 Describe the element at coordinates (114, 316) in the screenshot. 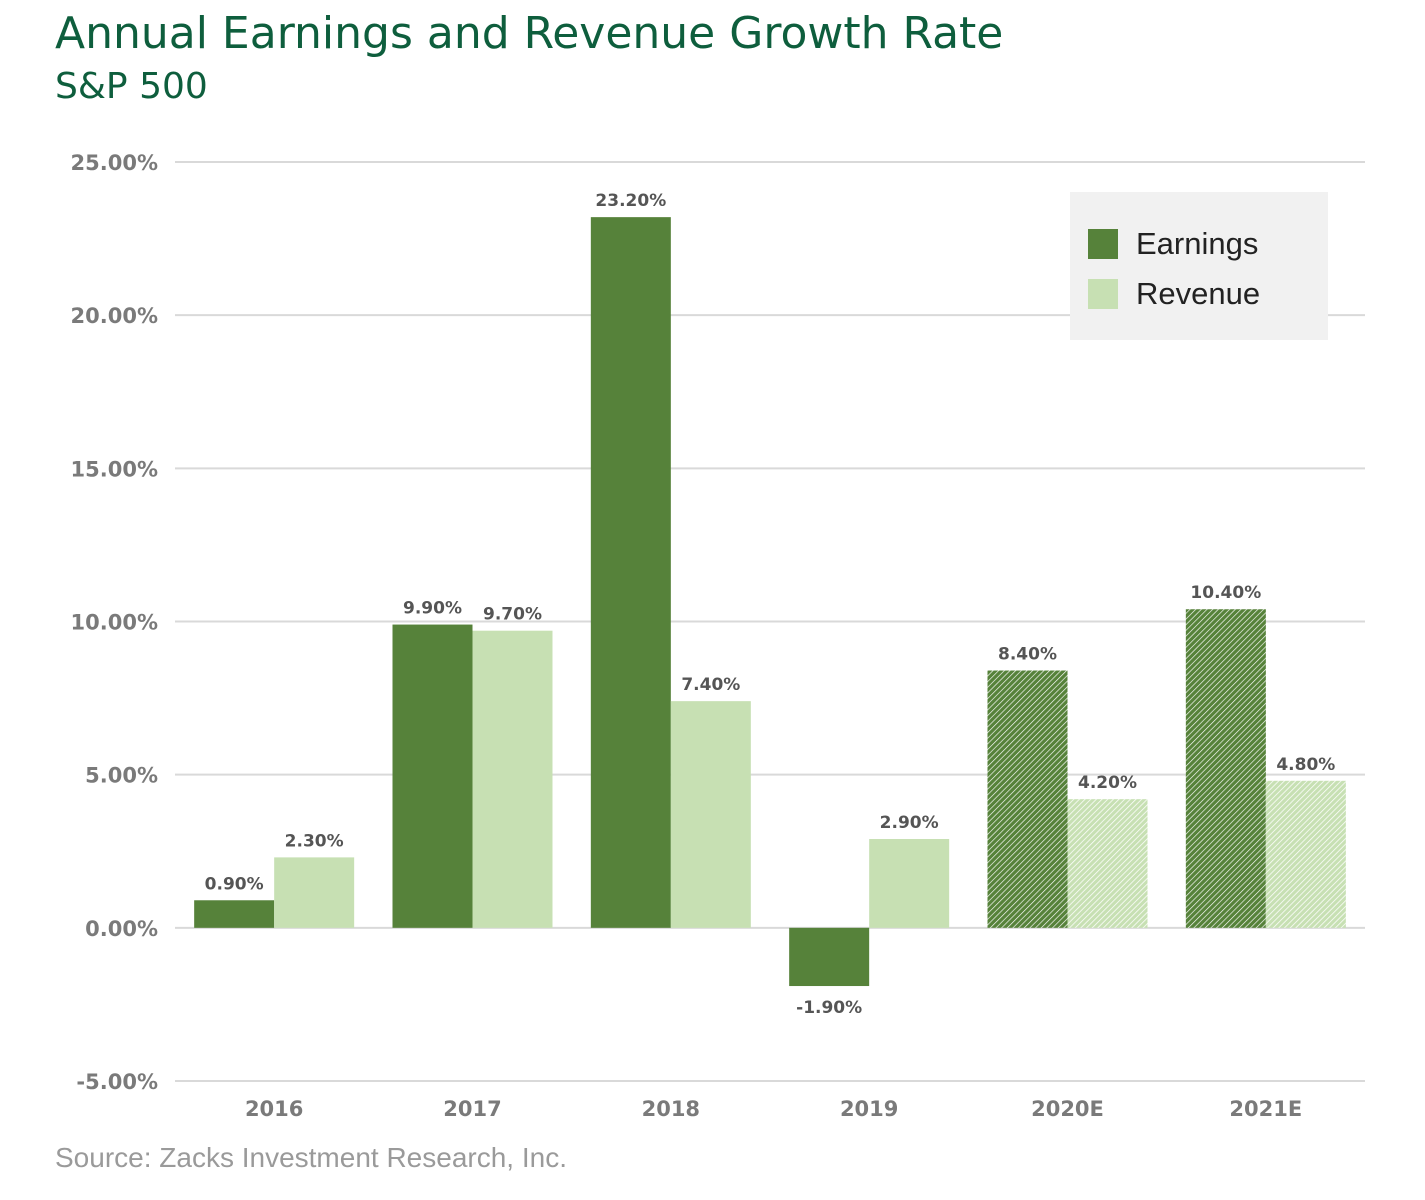

I see `y-tick-label: 20.00%` at that location.